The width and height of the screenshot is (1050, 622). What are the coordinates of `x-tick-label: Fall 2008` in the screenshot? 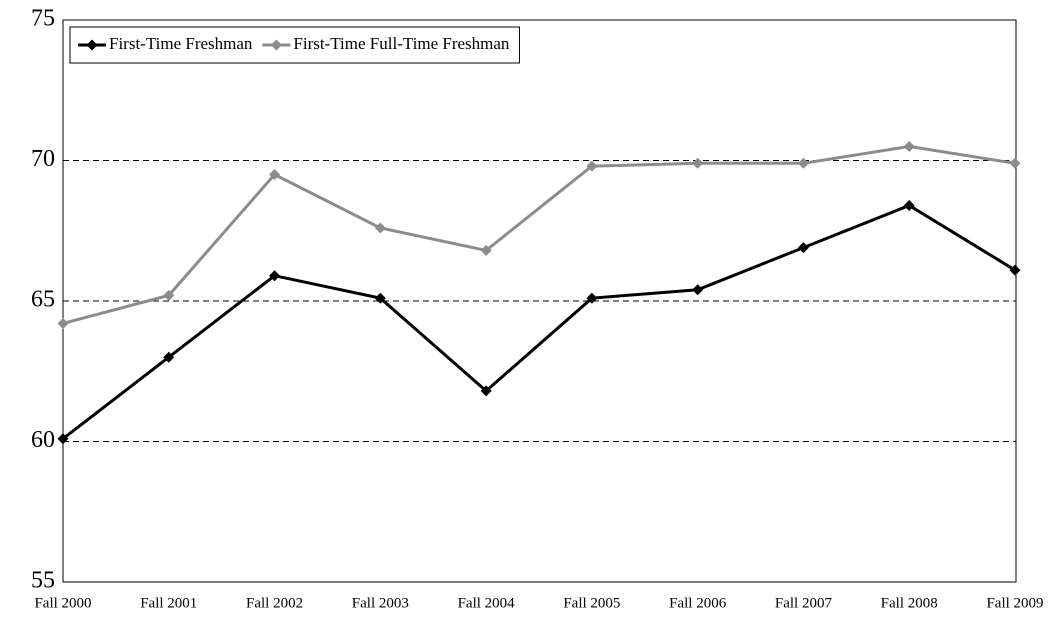 It's located at (909, 603).